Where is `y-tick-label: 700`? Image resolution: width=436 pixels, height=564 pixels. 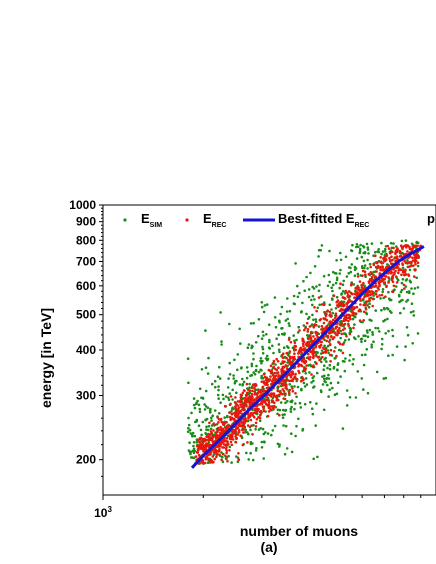
y-tick-label: 700 is located at coordinates (86, 261).